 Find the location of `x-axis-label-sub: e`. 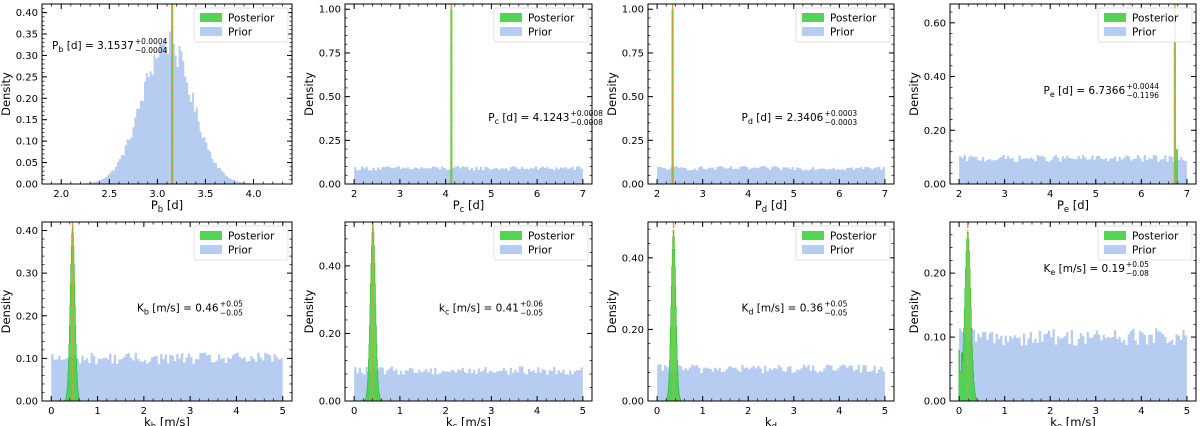

x-axis-label-sub: e is located at coordinates (1066, 210).